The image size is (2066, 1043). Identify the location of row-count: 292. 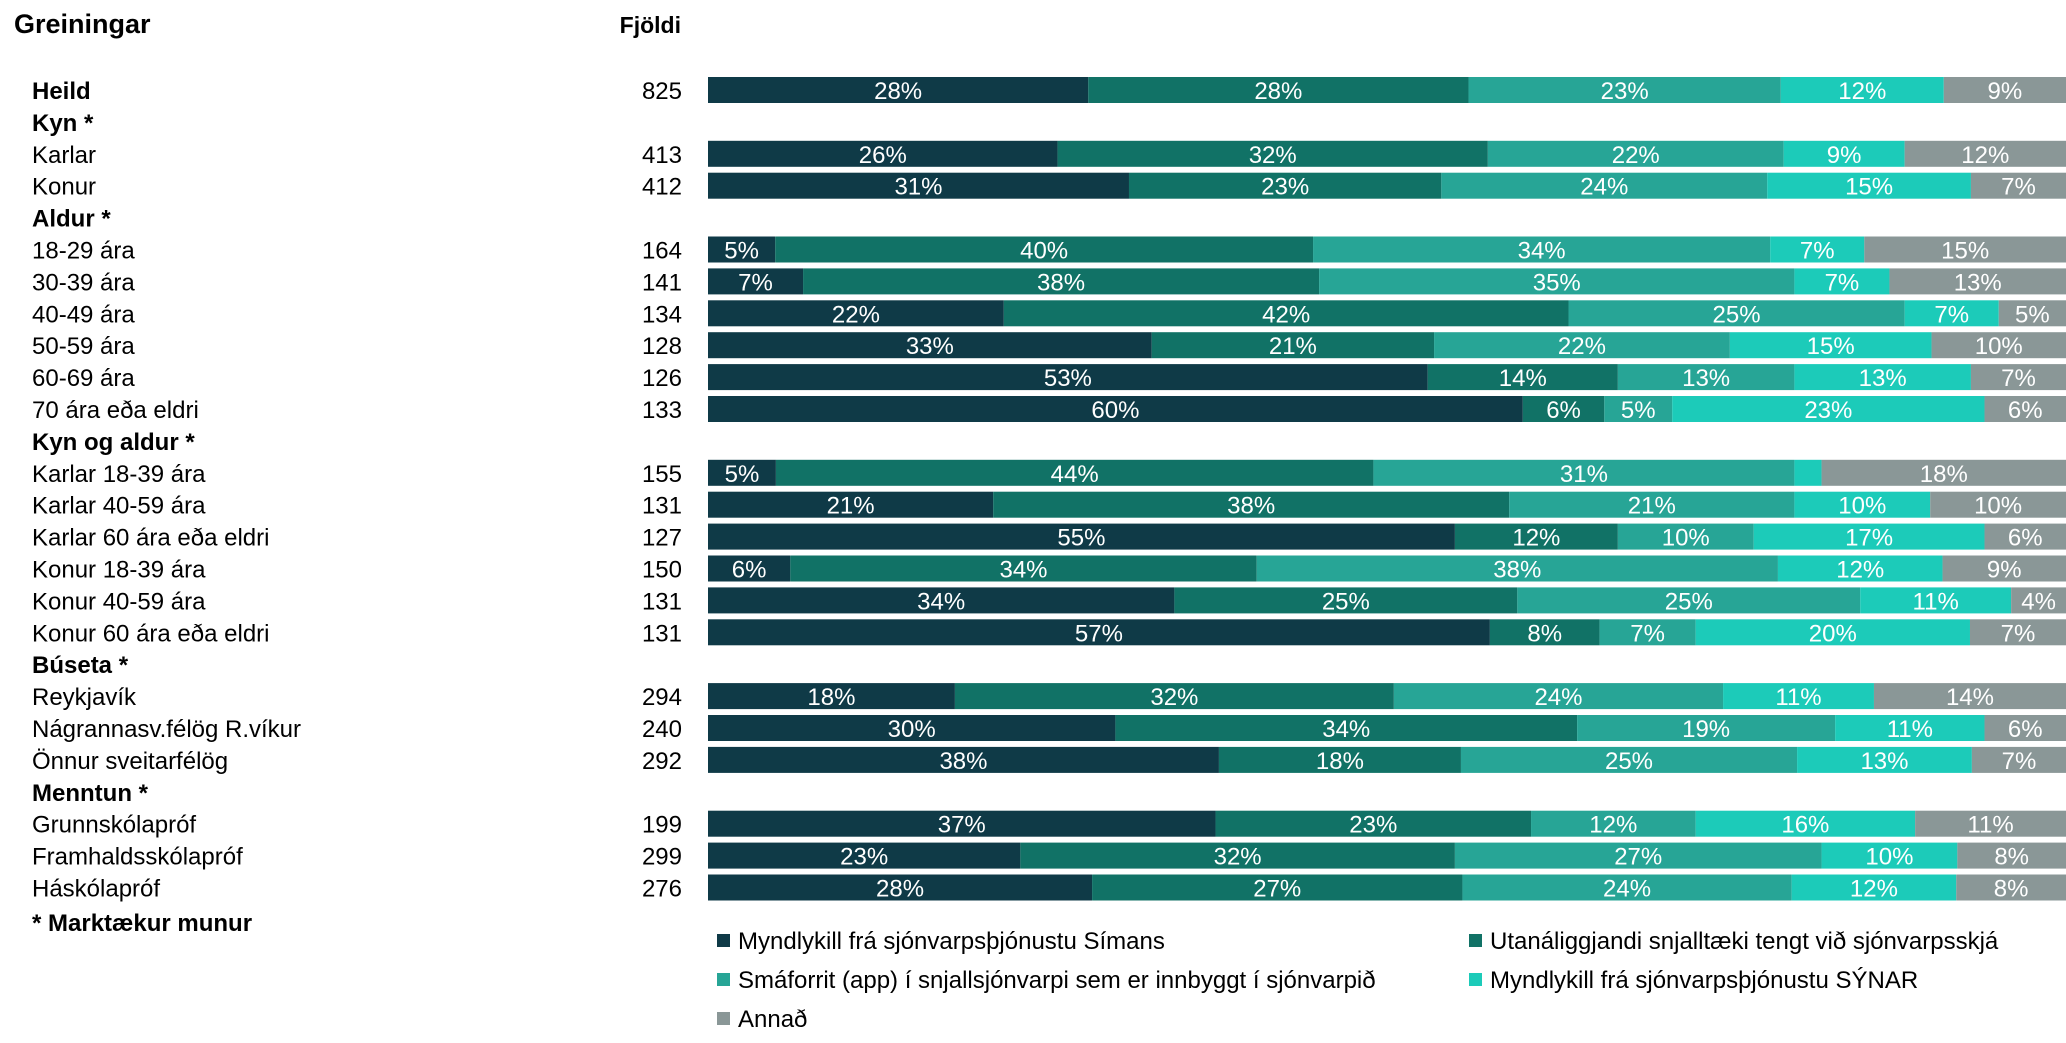
(662, 761).